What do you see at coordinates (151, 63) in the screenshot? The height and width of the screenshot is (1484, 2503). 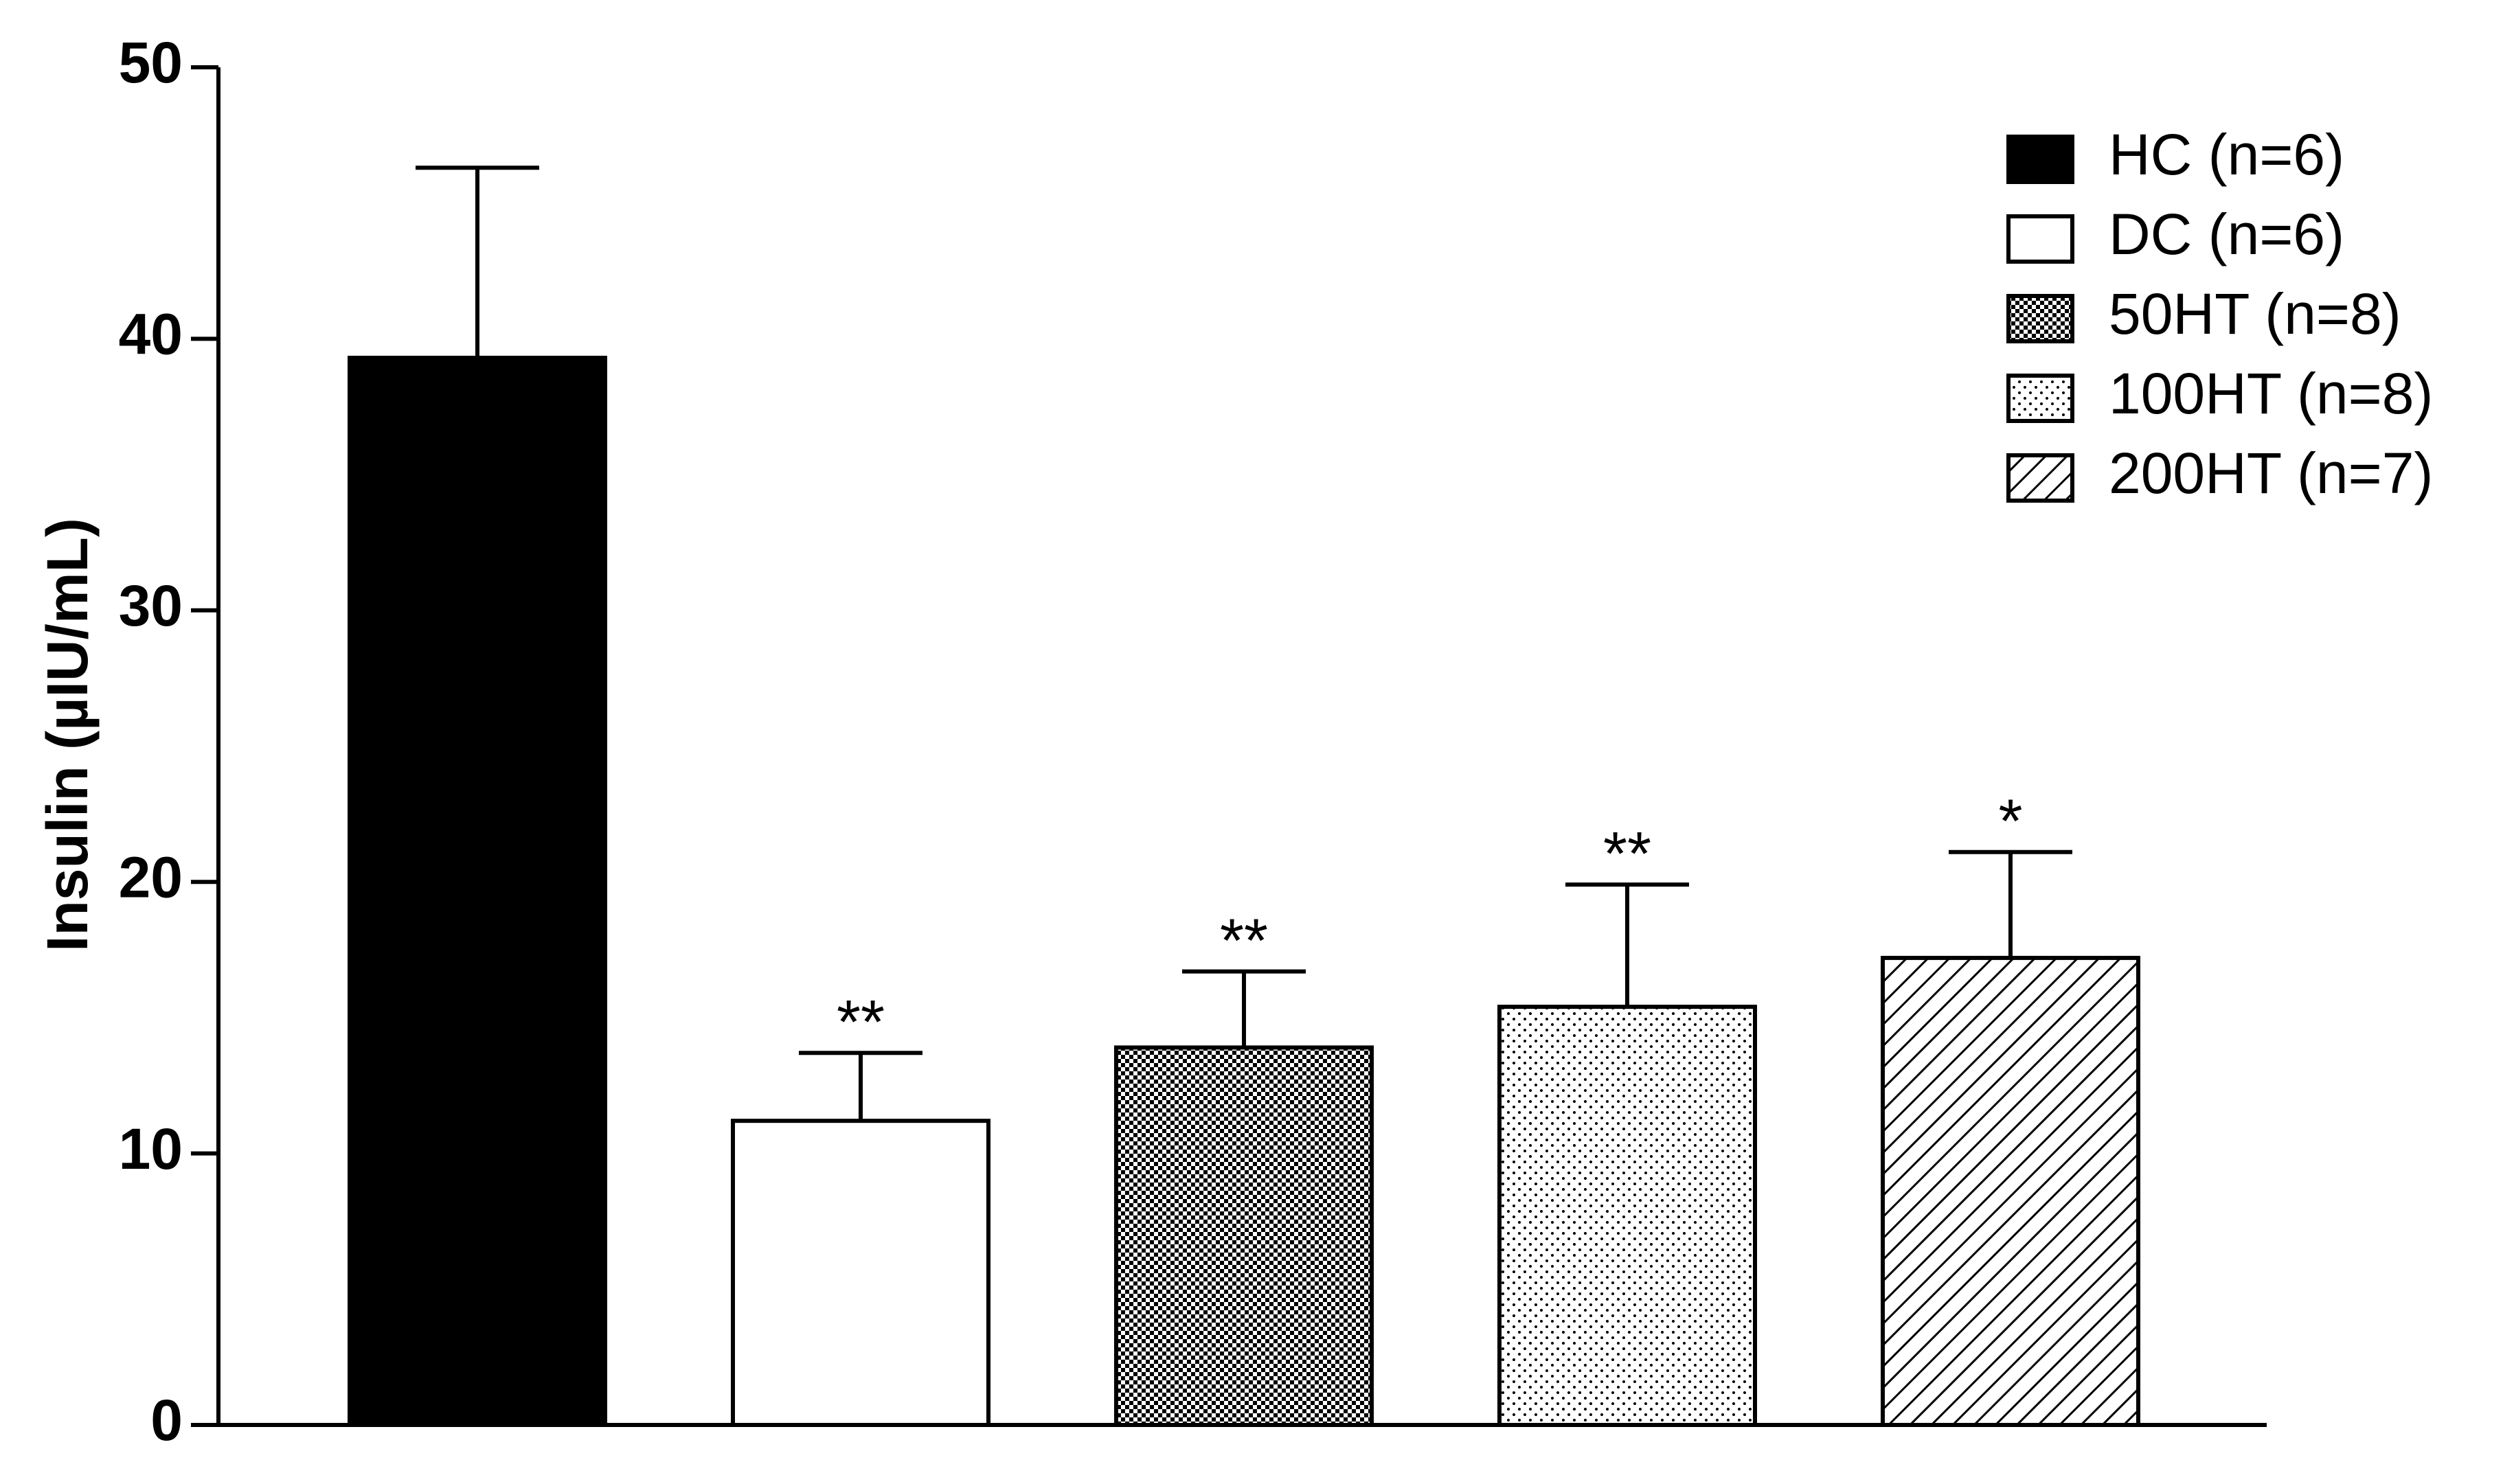 I see `y-tick-label: 50` at bounding box center [151, 63].